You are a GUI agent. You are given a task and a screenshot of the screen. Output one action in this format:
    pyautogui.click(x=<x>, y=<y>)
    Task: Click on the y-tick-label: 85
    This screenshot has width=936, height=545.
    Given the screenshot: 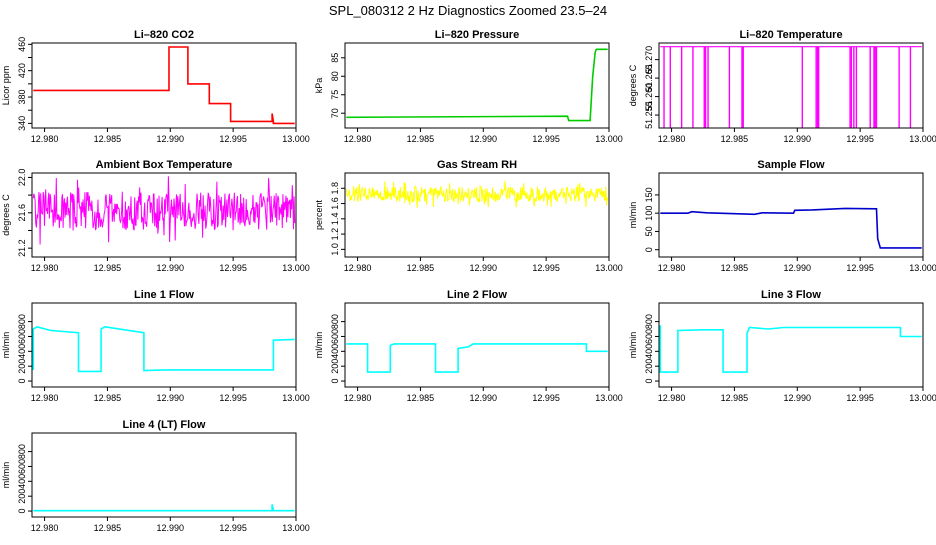 What is the action you would take?
    pyautogui.click(x=335, y=58)
    